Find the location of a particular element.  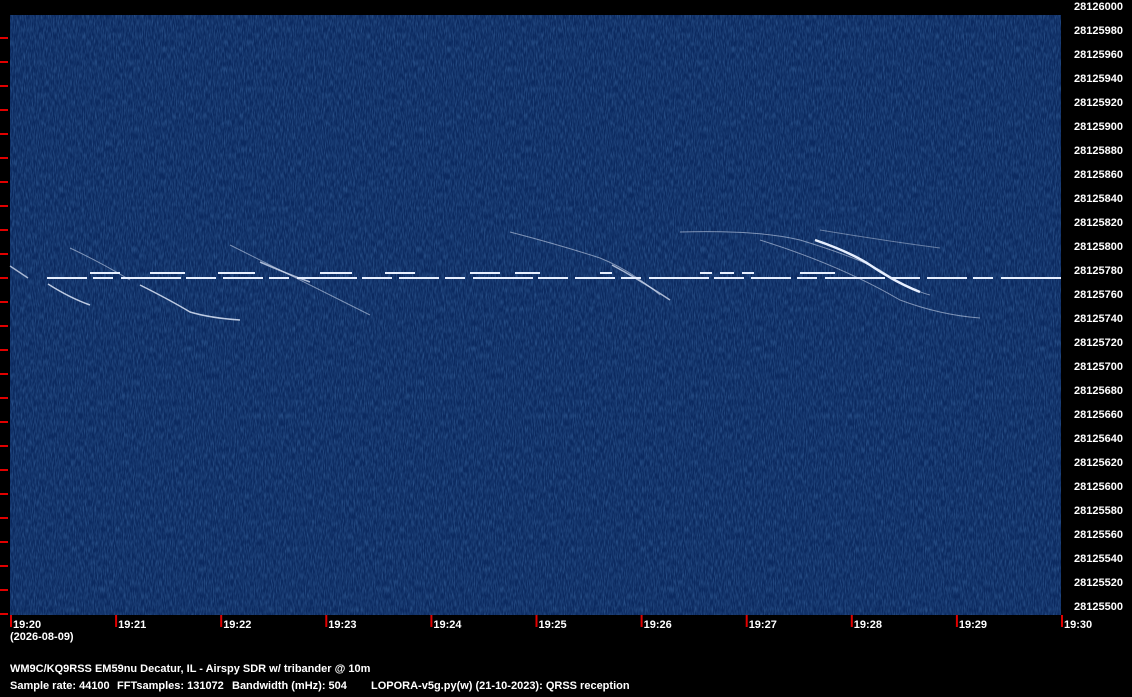

time-label: 19:29 is located at coordinates (973, 625).